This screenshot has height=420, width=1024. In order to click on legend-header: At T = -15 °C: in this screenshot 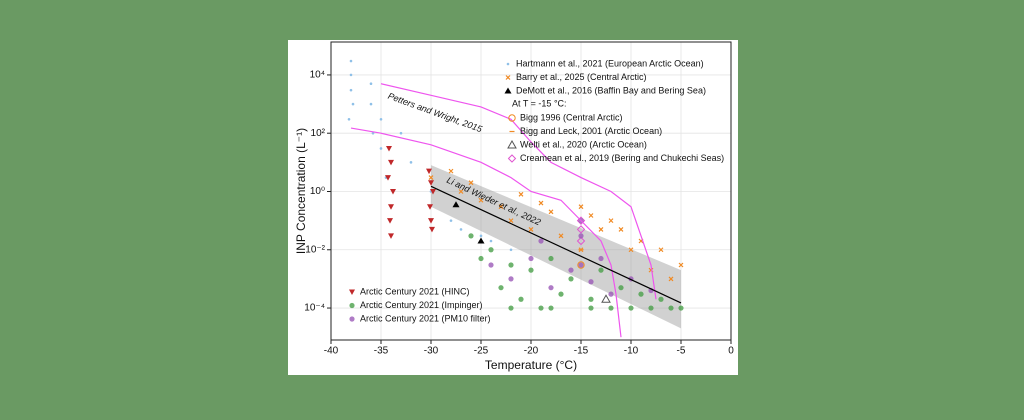, I will do `click(539, 103)`.